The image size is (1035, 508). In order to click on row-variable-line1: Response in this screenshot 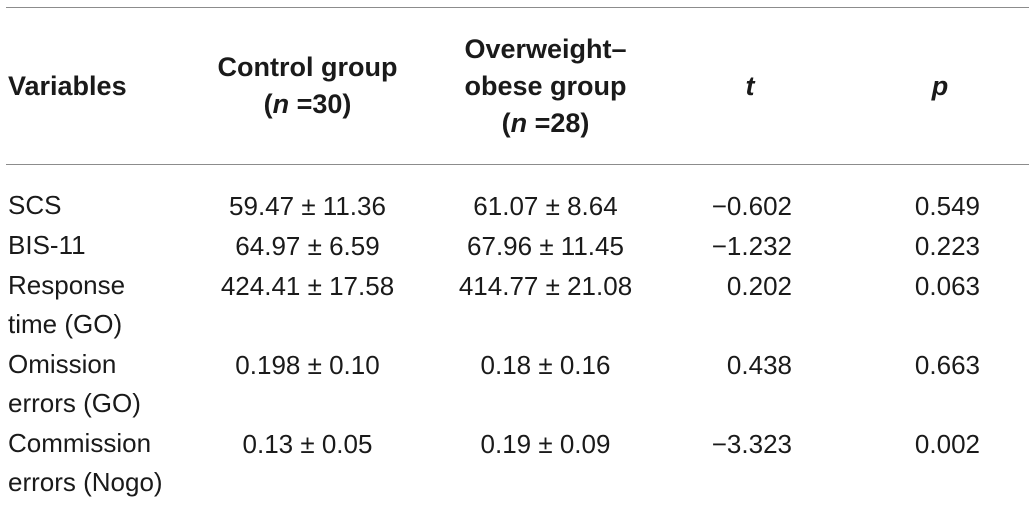, I will do `click(67, 285)`.